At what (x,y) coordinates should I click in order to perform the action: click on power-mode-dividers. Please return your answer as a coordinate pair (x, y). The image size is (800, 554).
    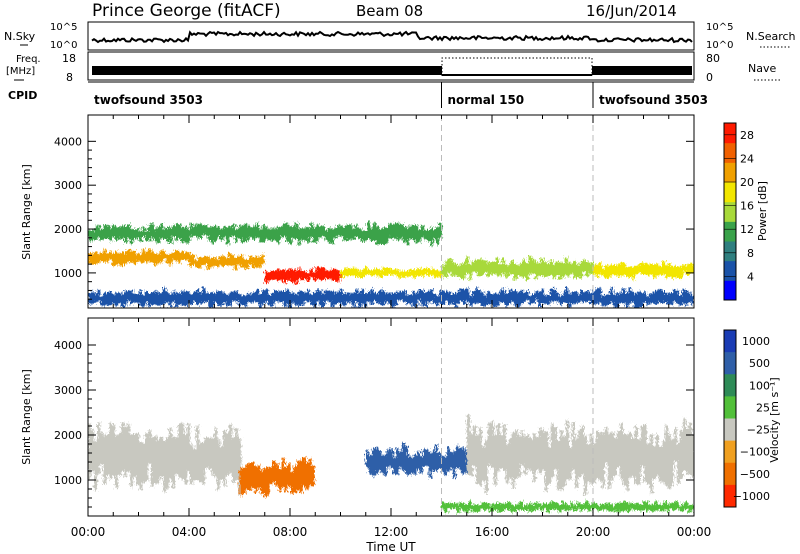
    Looking at the image, I should click on (517, 211).